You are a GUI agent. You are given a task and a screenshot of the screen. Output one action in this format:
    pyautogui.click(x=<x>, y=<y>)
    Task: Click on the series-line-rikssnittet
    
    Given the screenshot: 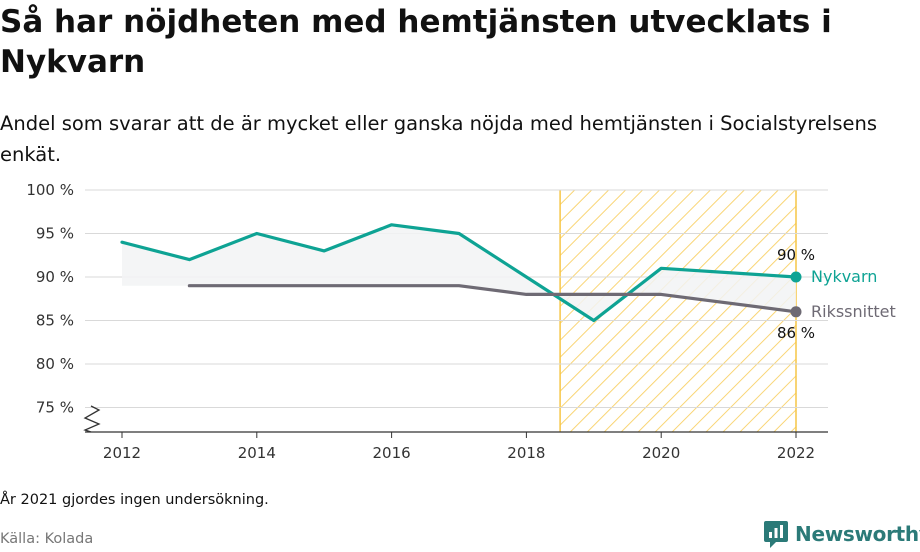 What is the action you would take?
    pyautogui.click(x=492, y=299)
    